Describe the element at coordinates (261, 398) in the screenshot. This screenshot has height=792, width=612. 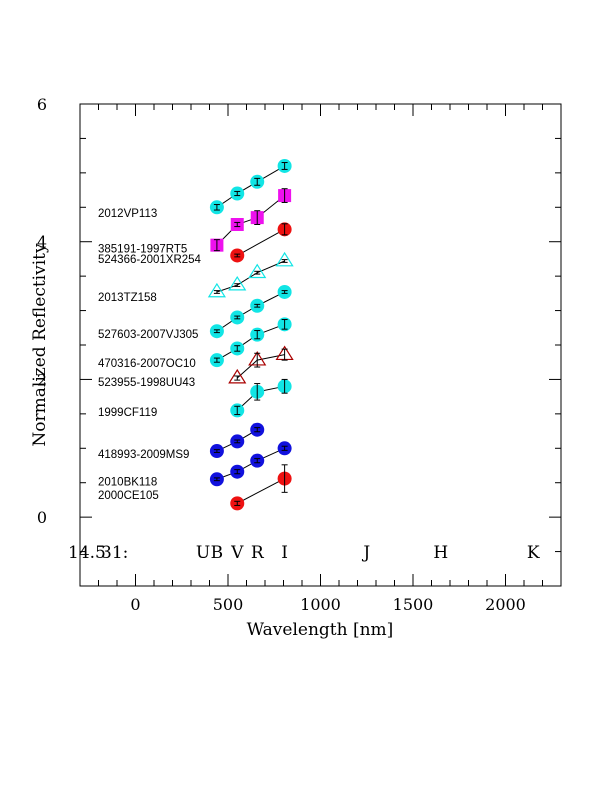
I see `series-1999CF119` at that location.